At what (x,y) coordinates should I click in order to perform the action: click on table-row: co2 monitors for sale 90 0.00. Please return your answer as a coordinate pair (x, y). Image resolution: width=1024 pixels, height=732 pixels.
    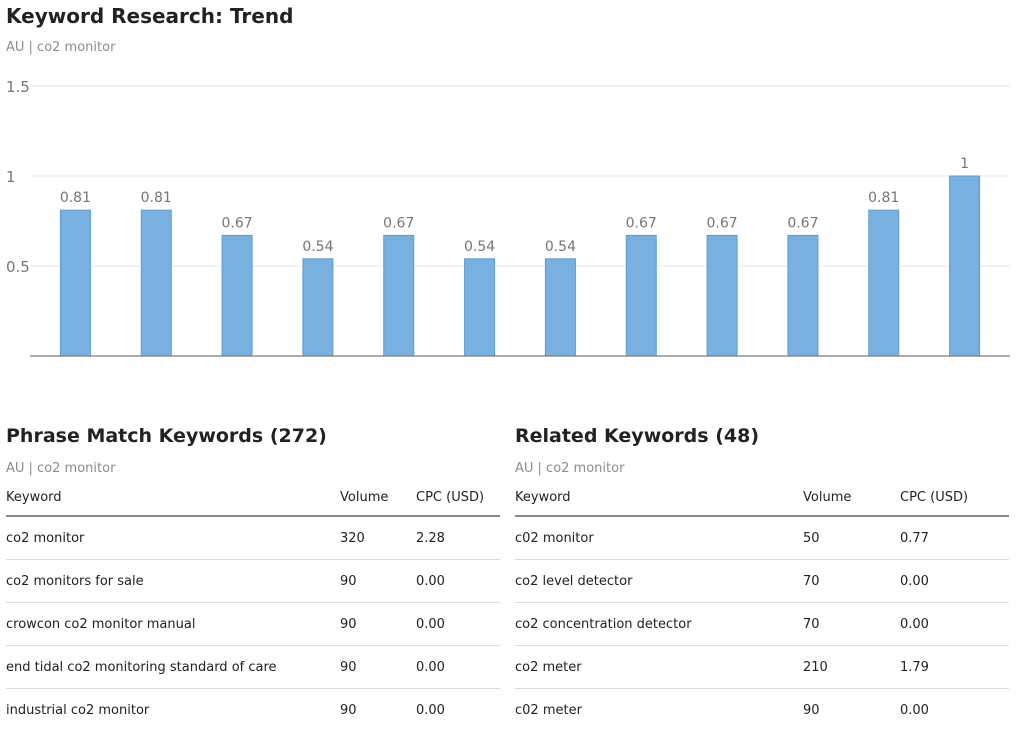
    Looking at the image, I should click on (253, 581).